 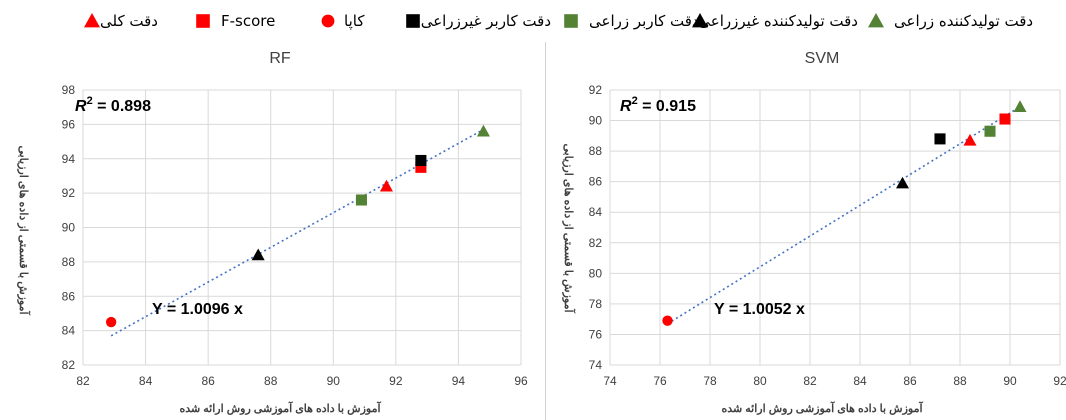 I want to click on svm-xtick-2: 78, so click(x=710, y=381).